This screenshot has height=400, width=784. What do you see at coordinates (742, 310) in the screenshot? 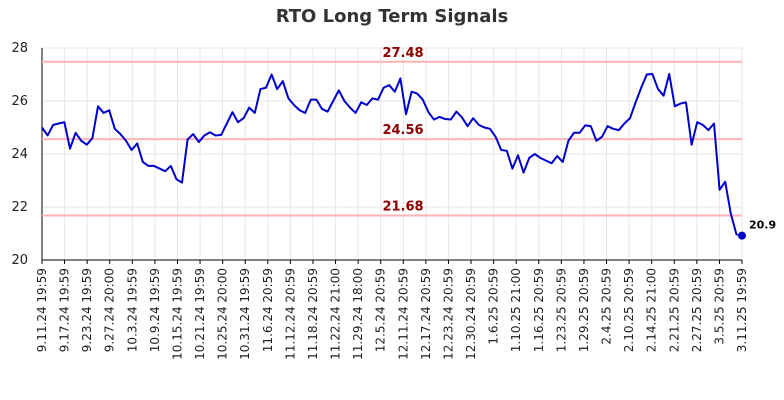
I see `x-tick-label: 3.11.25 19:59` at bounding box center [742, 310].